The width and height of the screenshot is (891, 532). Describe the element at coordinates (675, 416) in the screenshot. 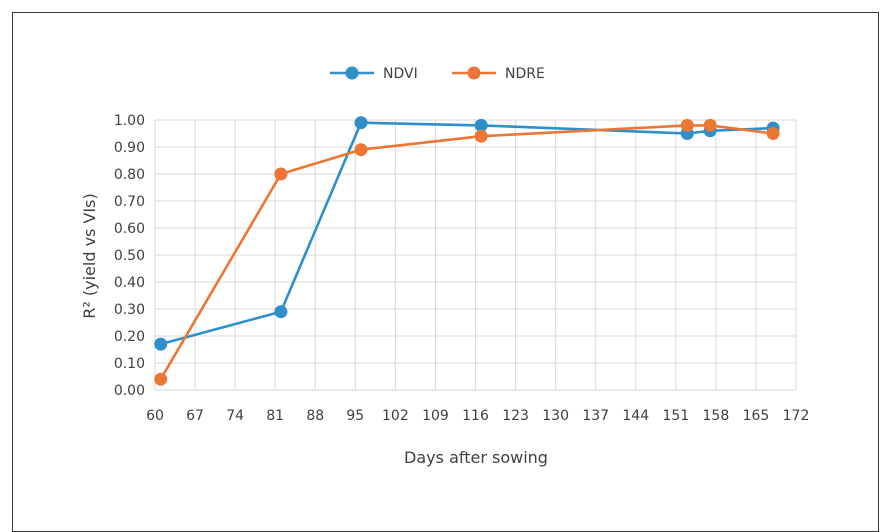

I see `x-tick-label: 151` at that location.